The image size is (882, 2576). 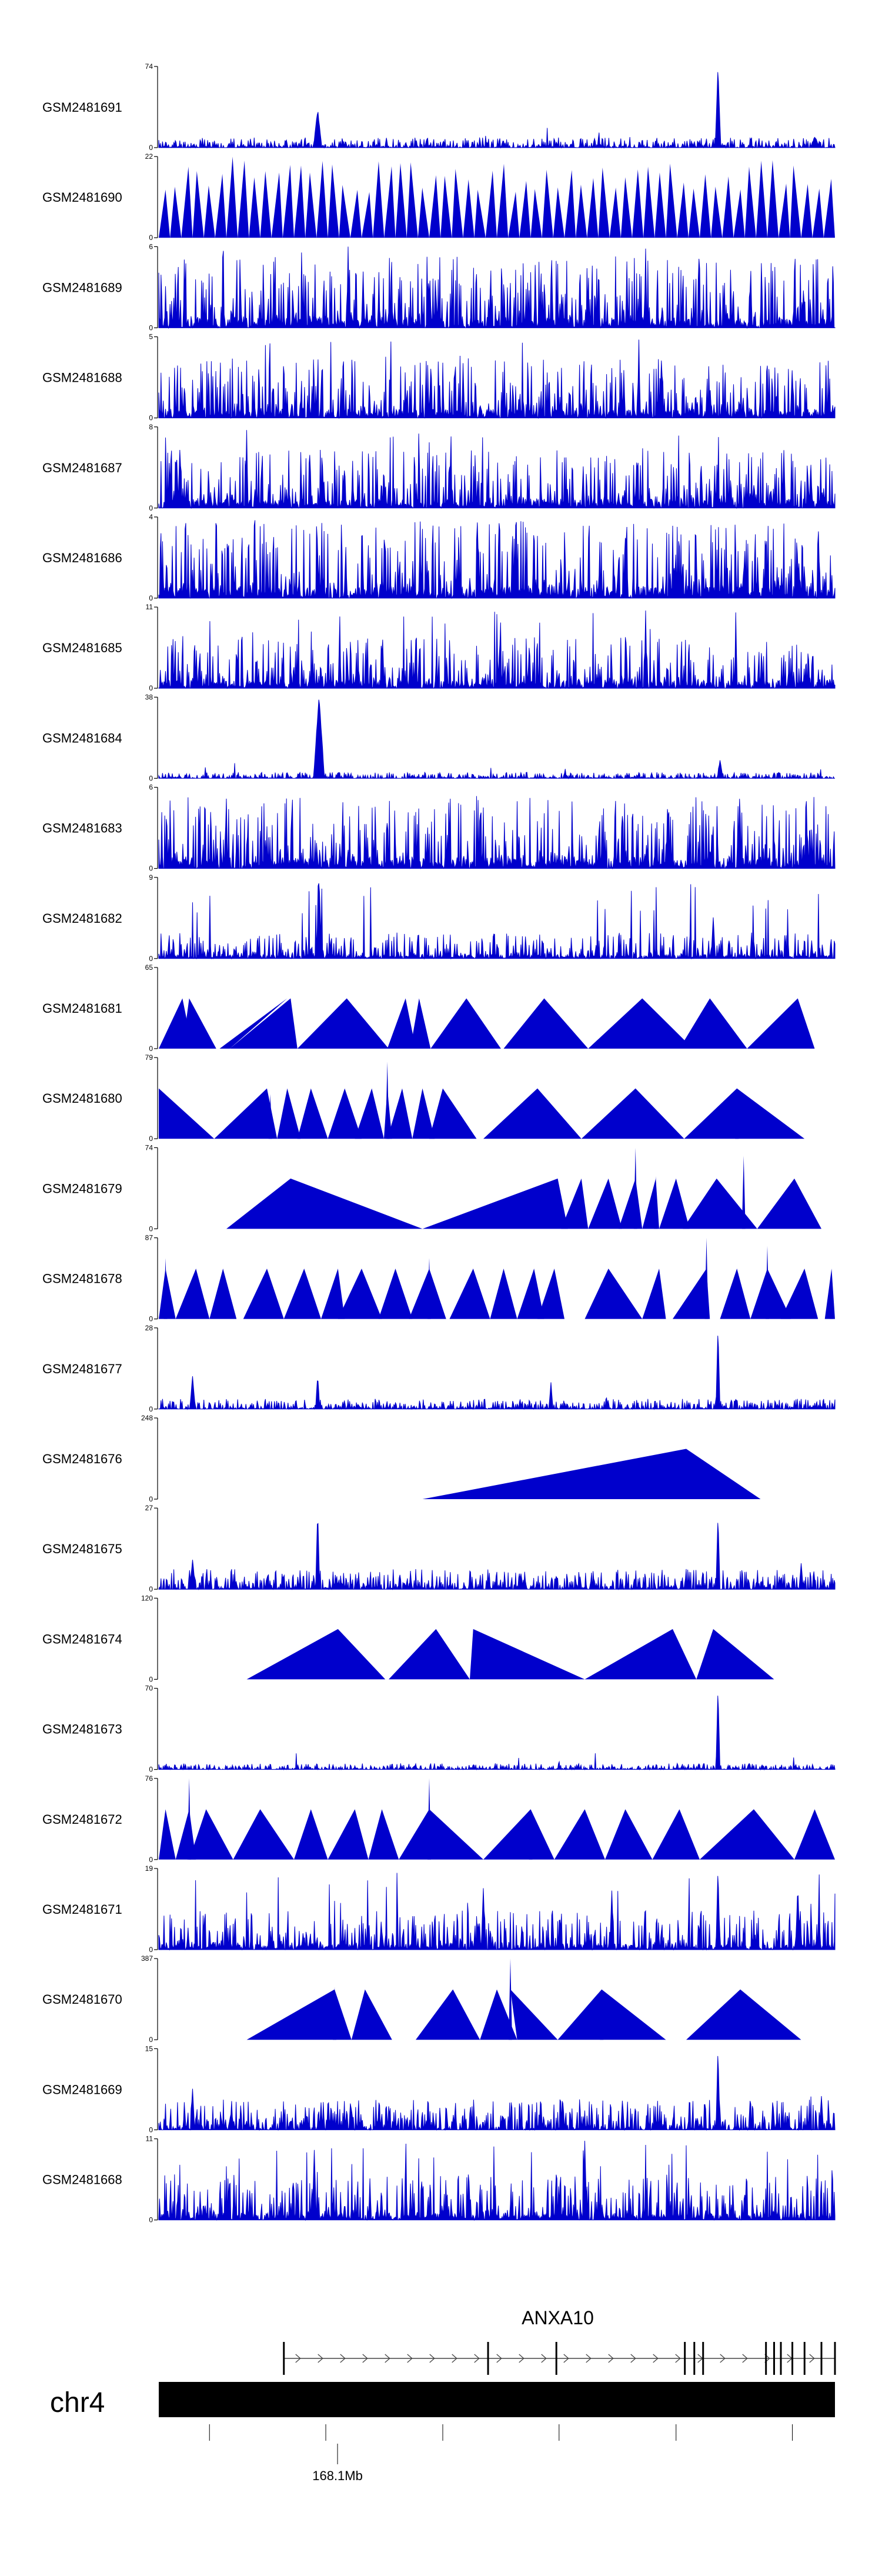 What do you see at coordinates (147, 1418) in the screenshot?
I see `y-tick-label-max: 248` at bounding box center [147, 1418].